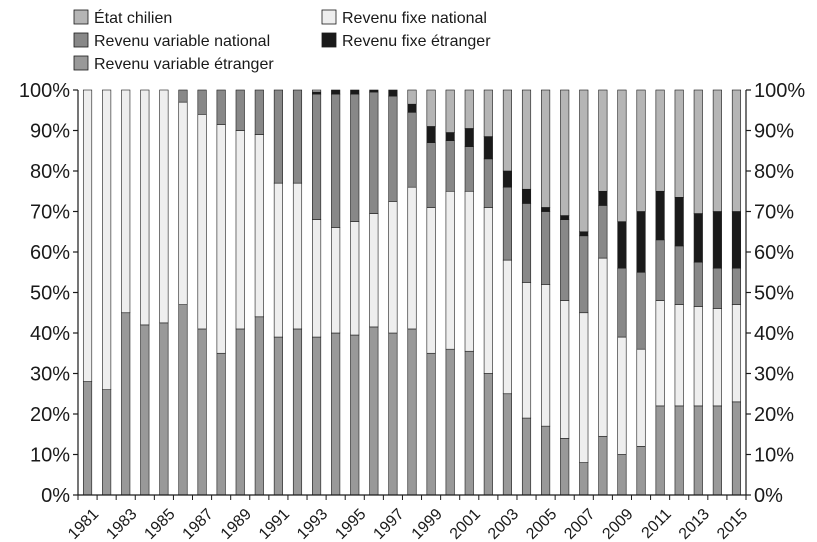 Image resolution: width=817 pixels, height=542 pixels. Describe the element at coordinates (50, 456) in the screenshot. I see `y-tick-label-left: 10%` at that location.